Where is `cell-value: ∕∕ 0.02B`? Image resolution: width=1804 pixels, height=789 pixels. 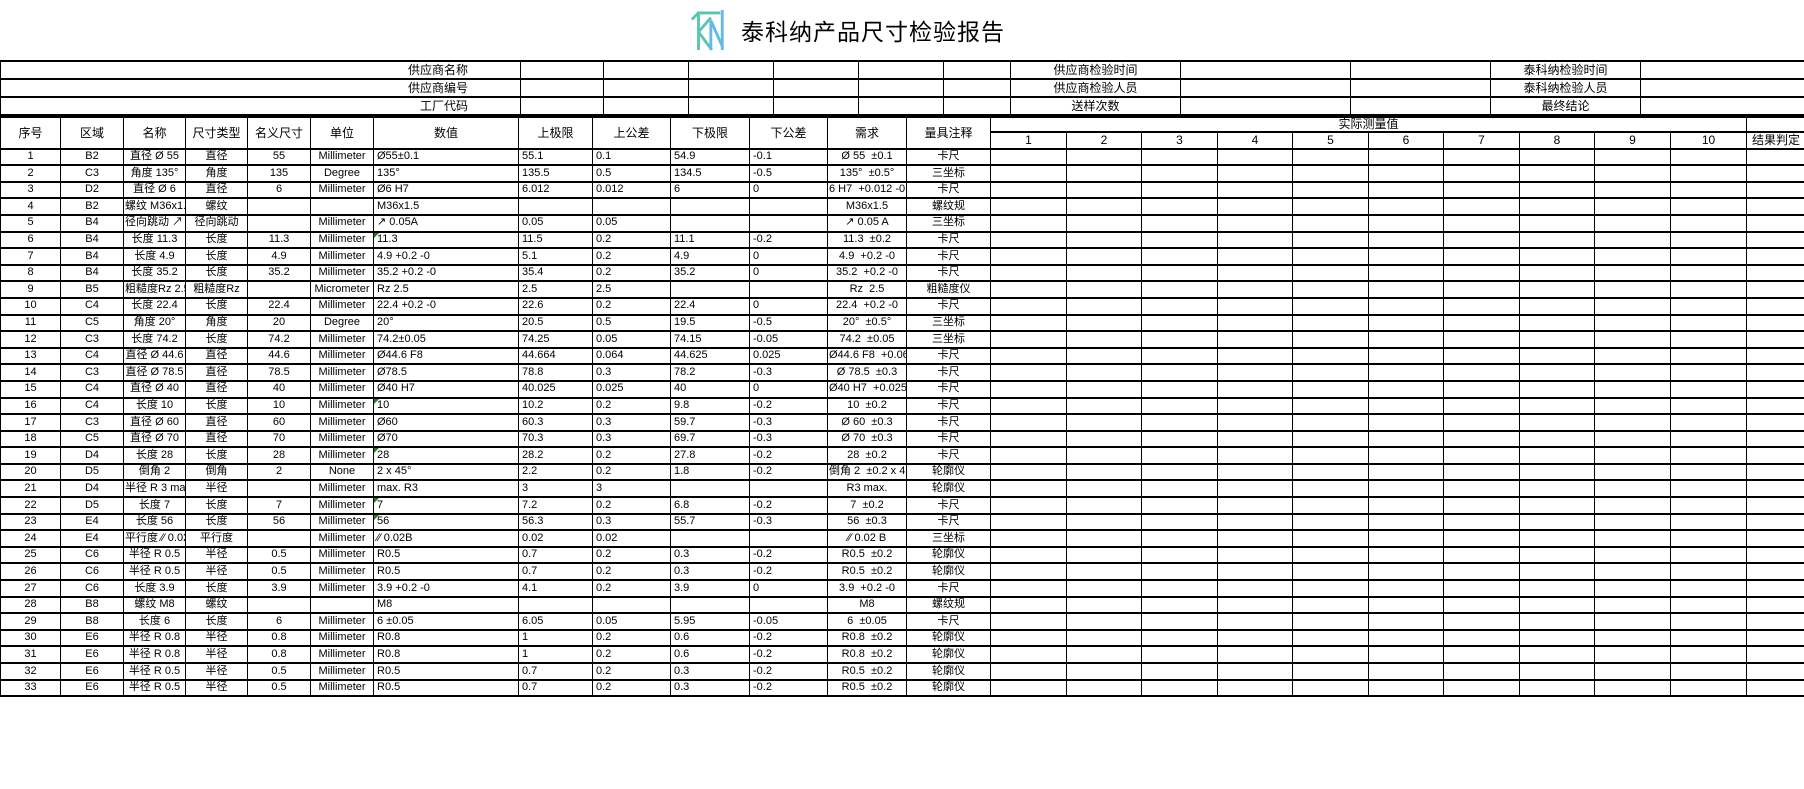 cell-value: ∕∕ 0.02B is located at coordinates (446, 538).